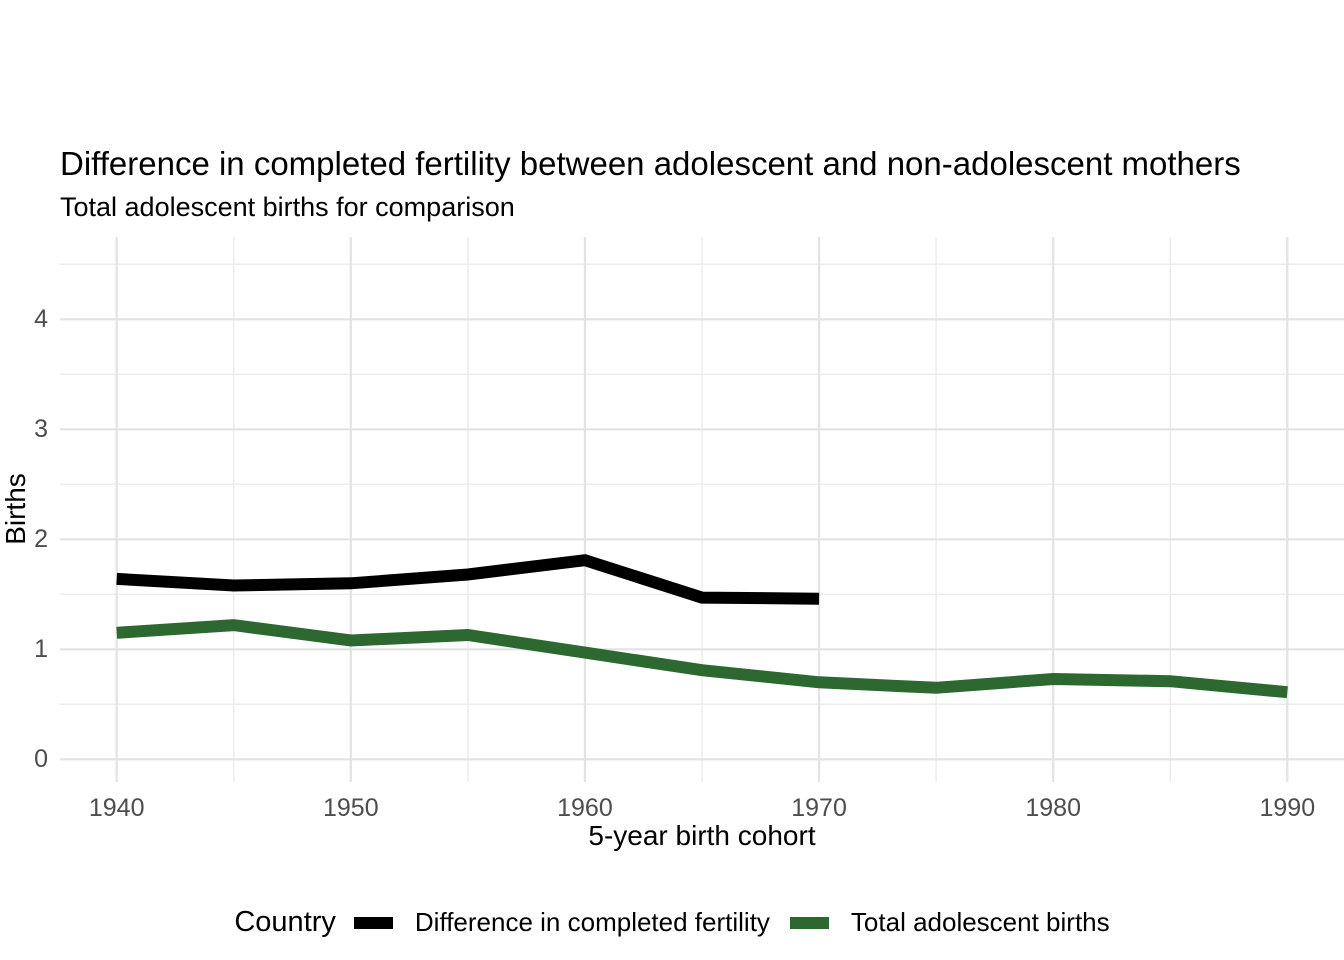 This screenshot has width=1344, height=960. I want to click on x-tick-label: 1950, so click(351, 808).